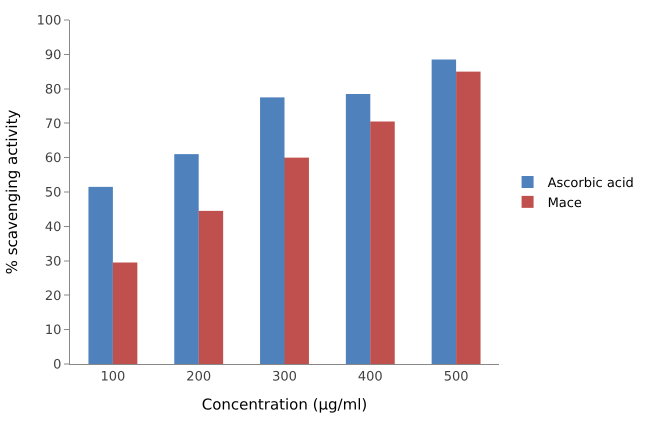 The height and width of the screenshot is (434, 659). I want to click on y-tick-label: 10, so click(53, 330).